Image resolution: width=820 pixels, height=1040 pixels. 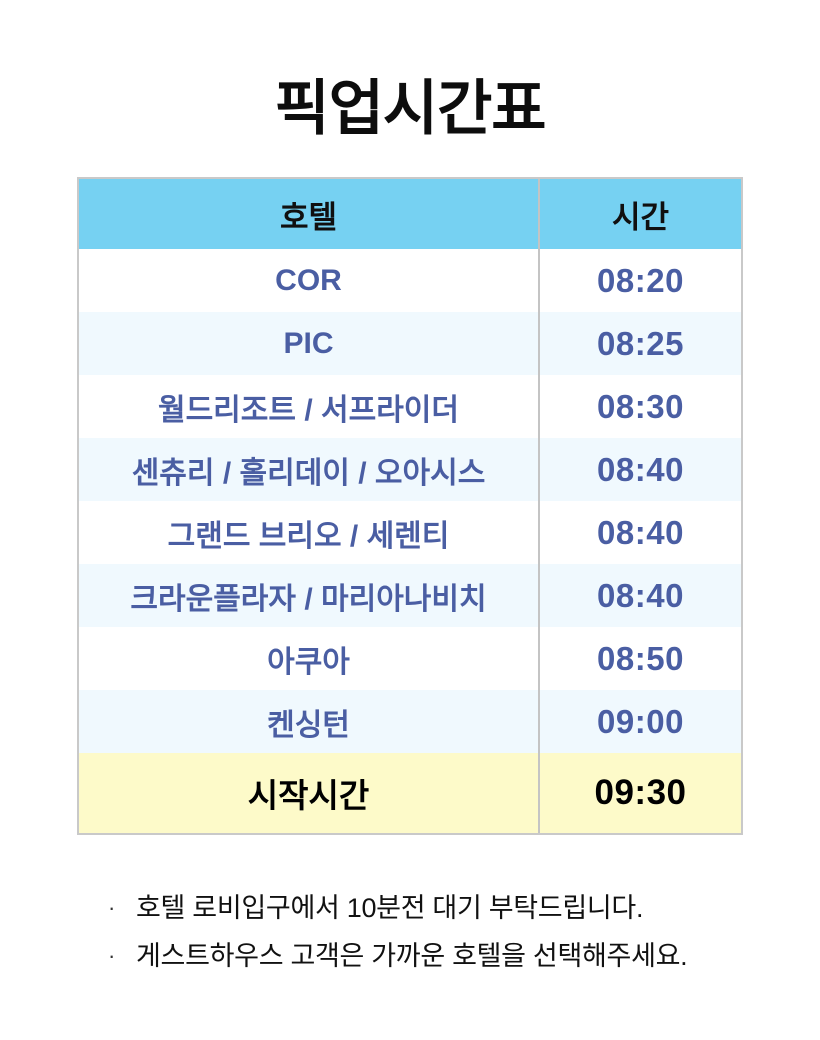 I want to click on table-row: 아쿠아 08:50, so click(x=410, y=658).